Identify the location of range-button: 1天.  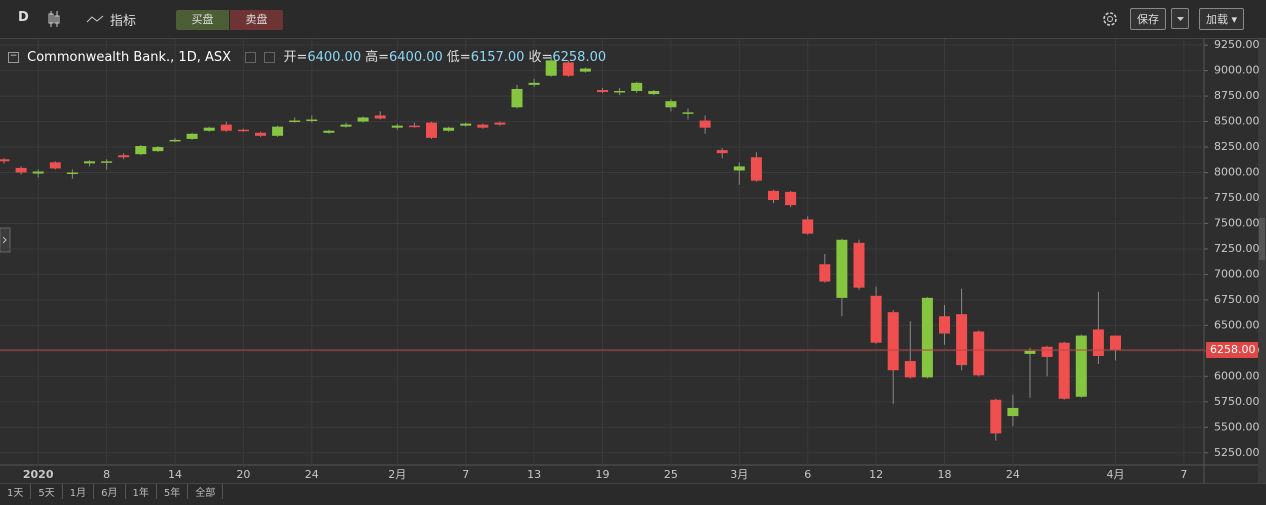
(16, 491).